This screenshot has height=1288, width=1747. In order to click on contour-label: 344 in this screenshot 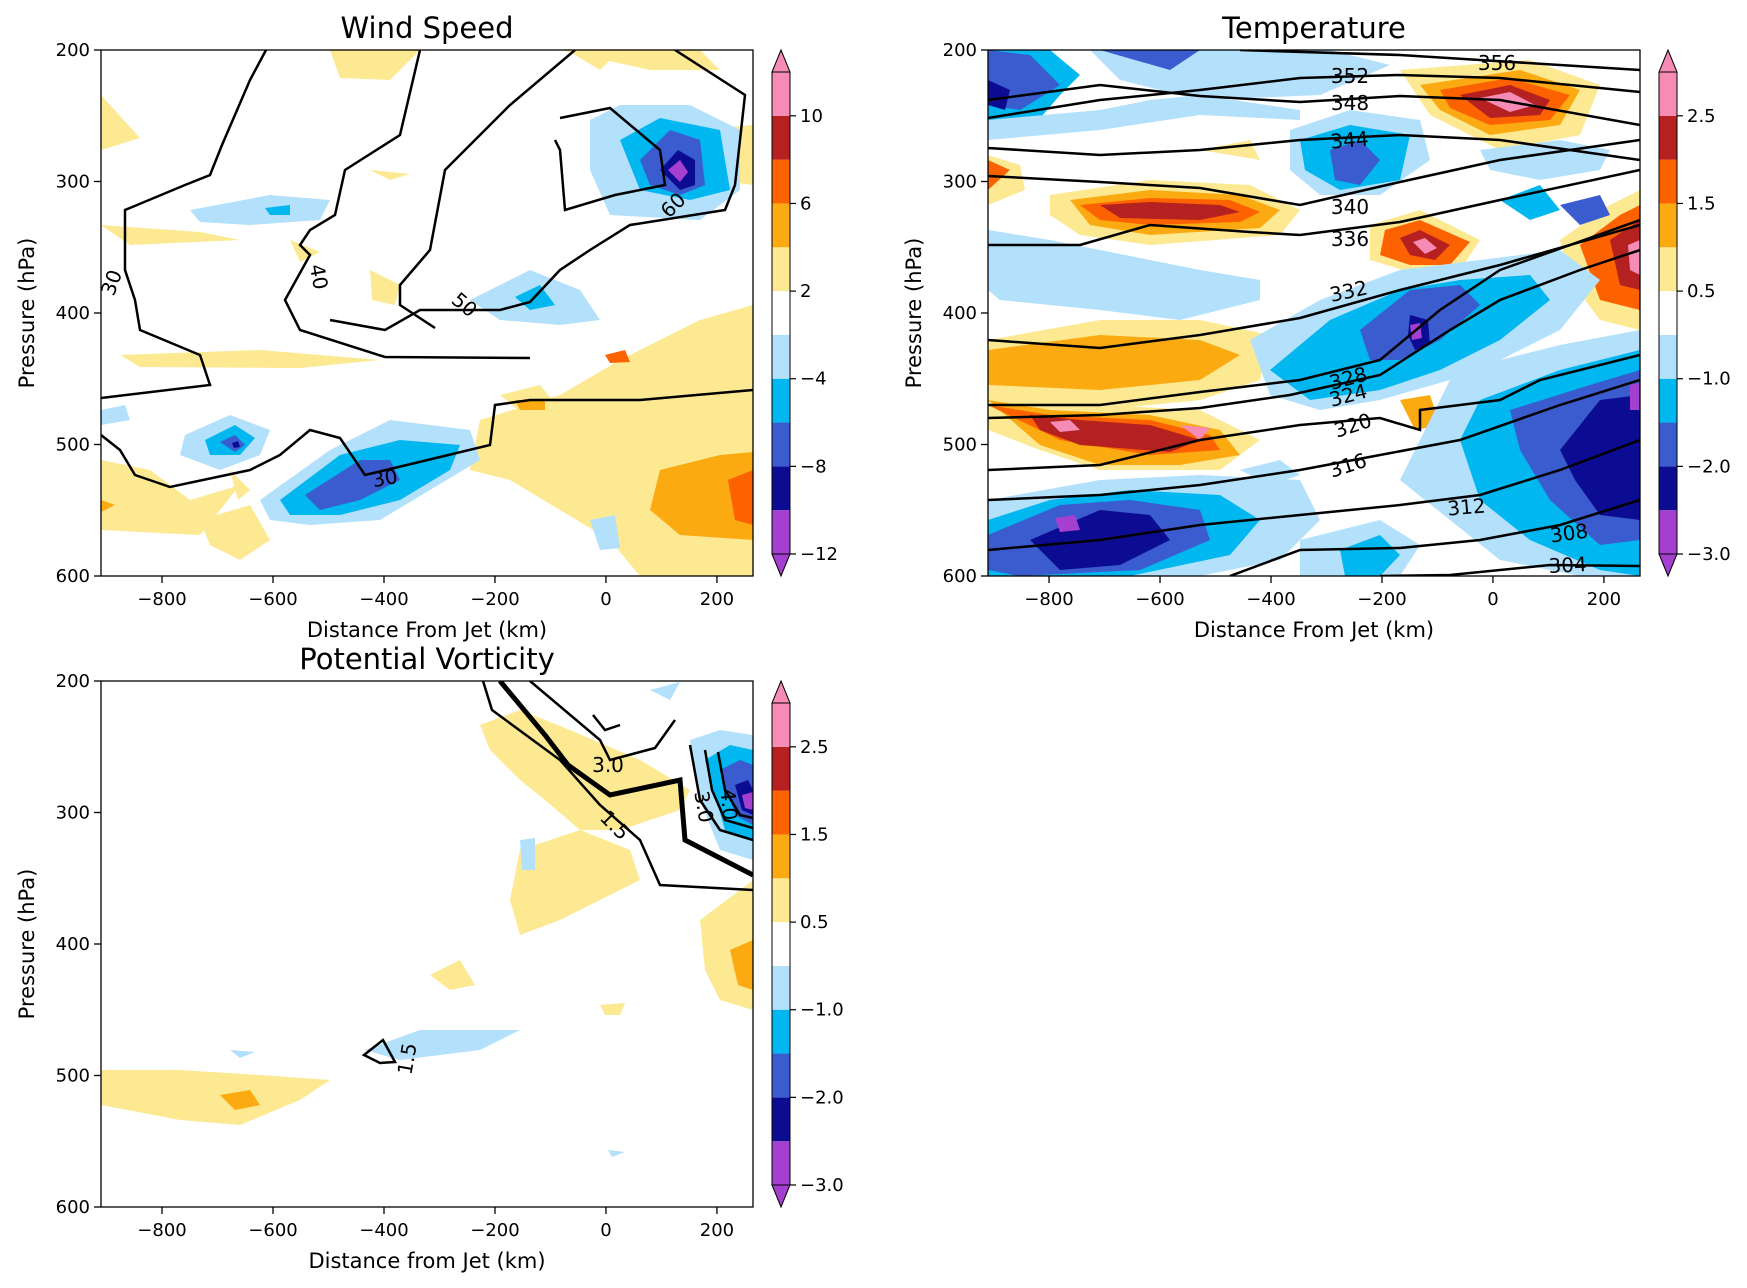, I will do `click(1349, 139)`.